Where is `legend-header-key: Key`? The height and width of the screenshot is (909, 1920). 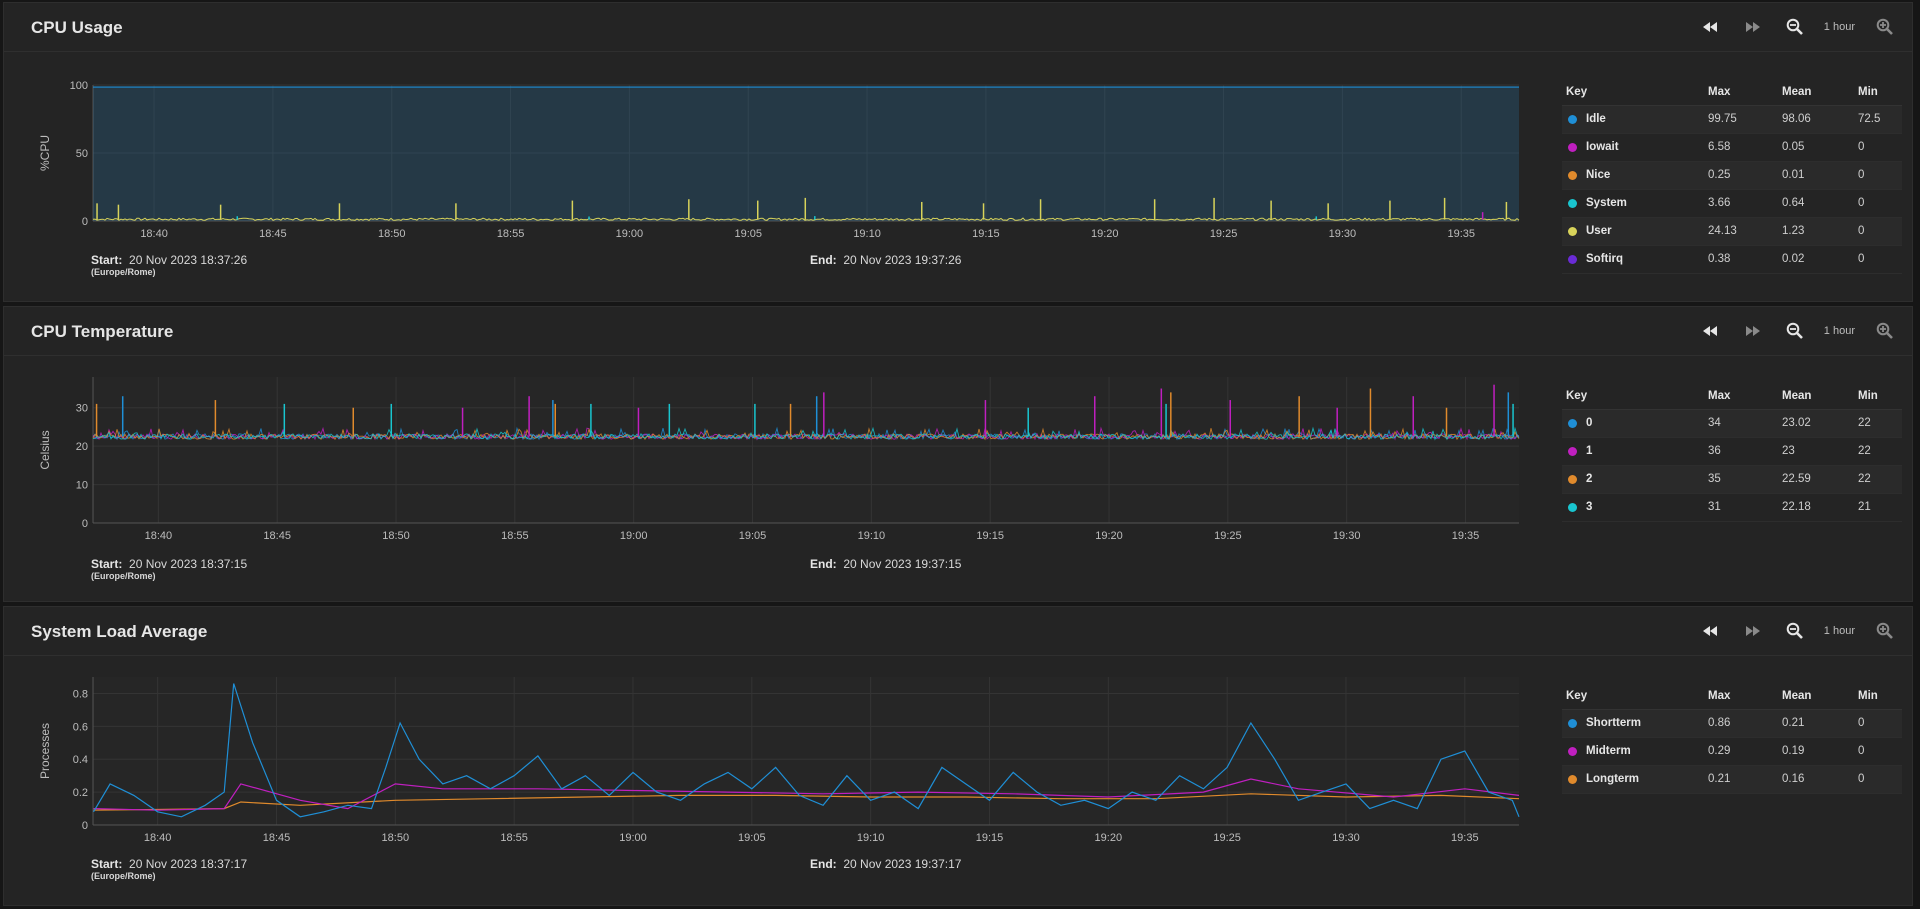
legend-header-key: Key is located at coordinates (1577, 92).